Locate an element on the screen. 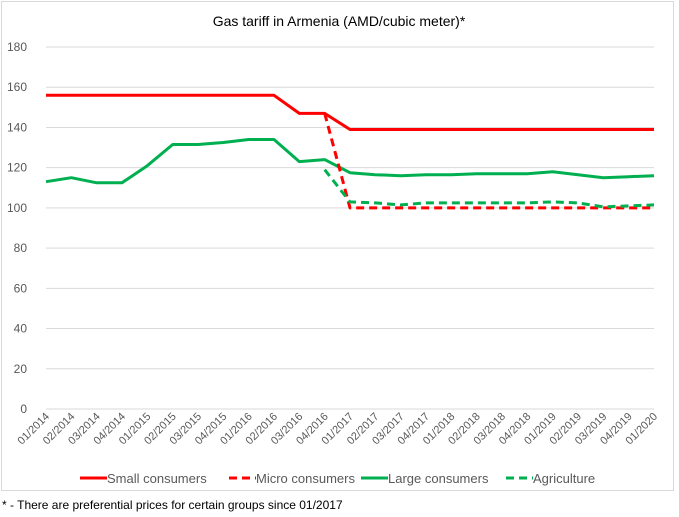 The image size is (679, 517). y-tick-label: 180 is located at coordinates (17, 47).